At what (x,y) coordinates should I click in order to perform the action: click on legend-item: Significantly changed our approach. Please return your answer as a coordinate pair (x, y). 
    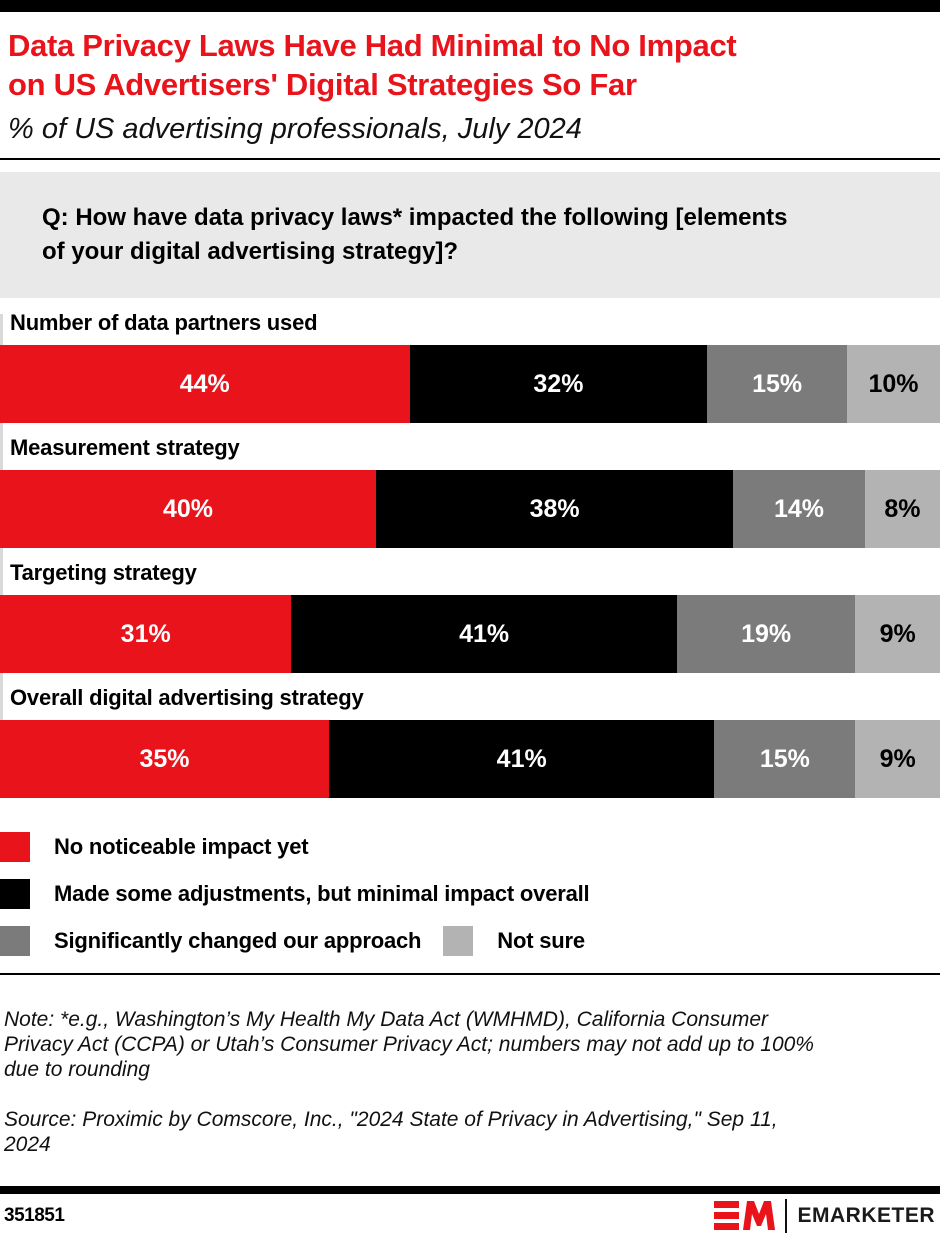
    Looking at the image, I should click on (210, 941).